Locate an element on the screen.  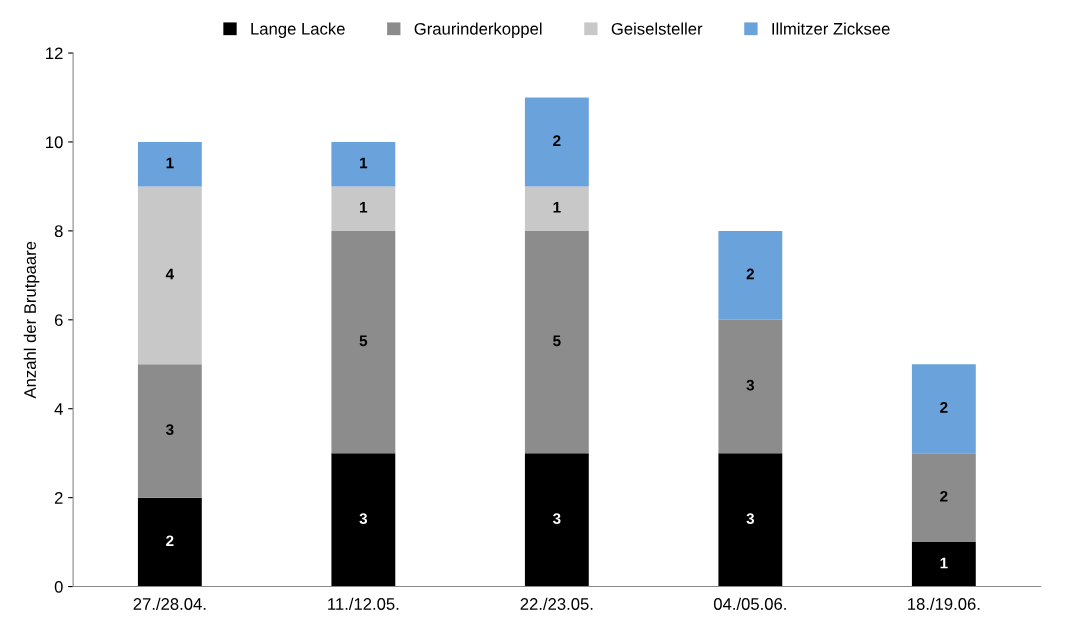
x-tick-label: 27./28.04. is located at coordinates (169, 603).